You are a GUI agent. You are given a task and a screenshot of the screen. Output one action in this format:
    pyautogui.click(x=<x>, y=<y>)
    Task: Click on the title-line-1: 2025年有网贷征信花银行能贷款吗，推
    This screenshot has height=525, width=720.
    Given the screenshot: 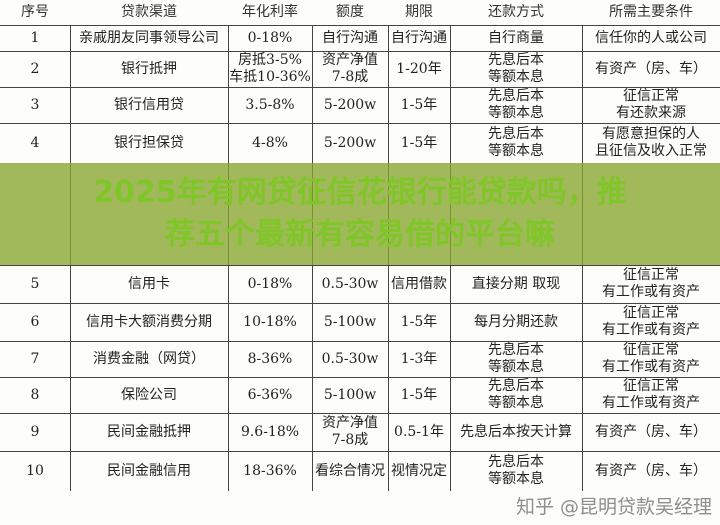 What is the action you would take?
    pyautogui.click(x=360, y=192)
    